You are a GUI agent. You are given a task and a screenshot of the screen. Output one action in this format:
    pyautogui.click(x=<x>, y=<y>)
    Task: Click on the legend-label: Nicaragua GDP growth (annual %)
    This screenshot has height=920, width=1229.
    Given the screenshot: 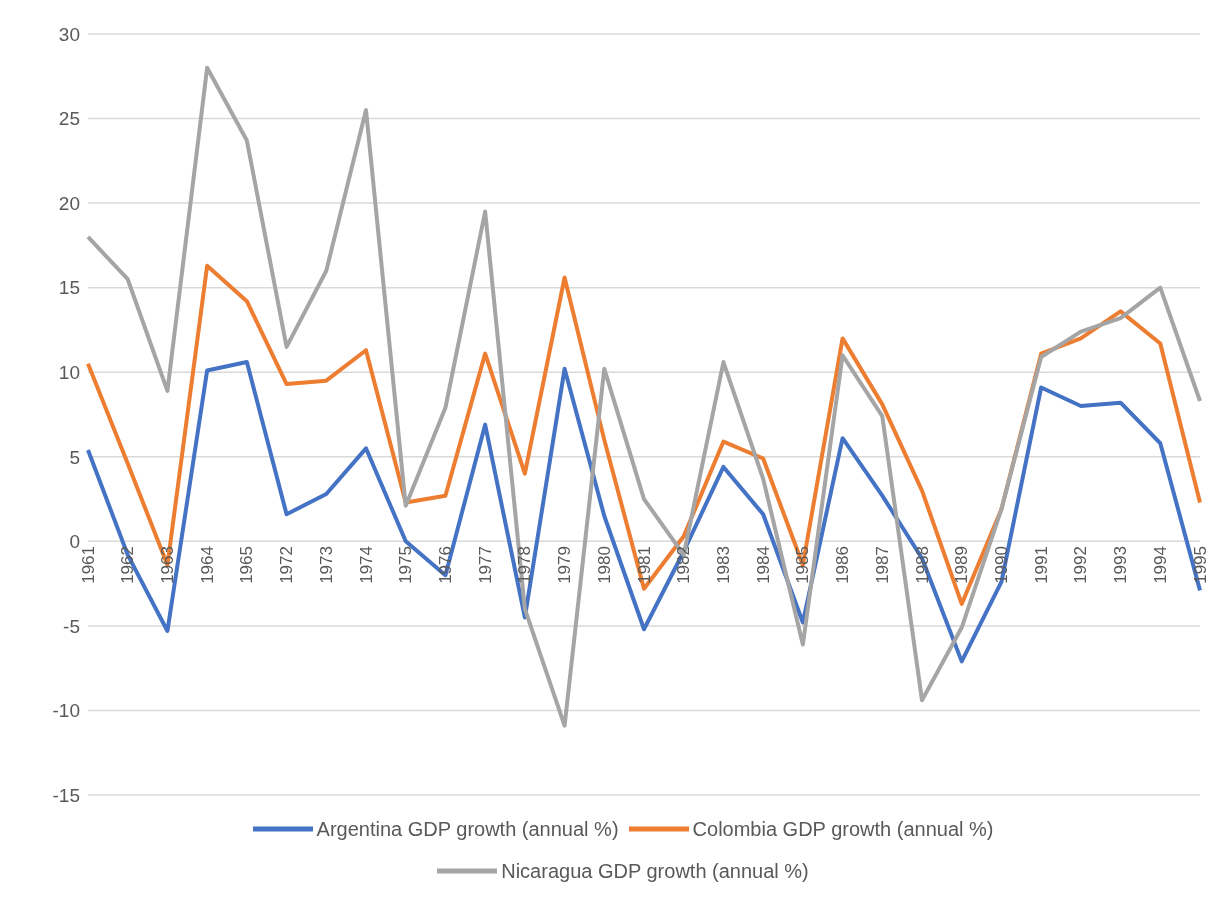 What is the action you would take?
    pyautogui.click(x=655, y=871)
    